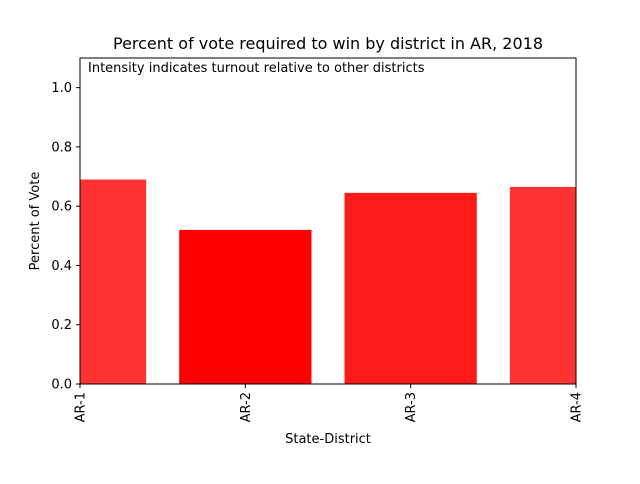 The image size is (640, 484). Describe the element at coordinates (35, 221) in the screenshot. I see `y-axis-label: Percent of Vote` at that location.